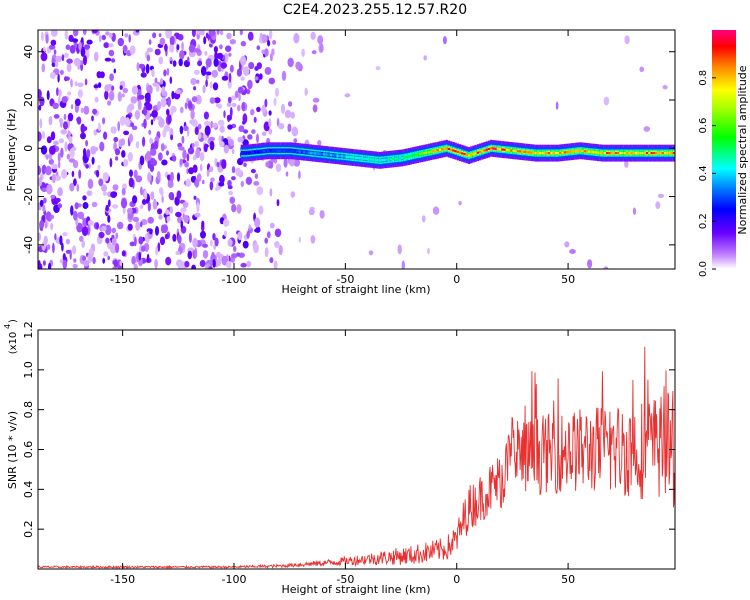  I want to click on snr-y-multiplier-base: (x10, so click(13, 343).